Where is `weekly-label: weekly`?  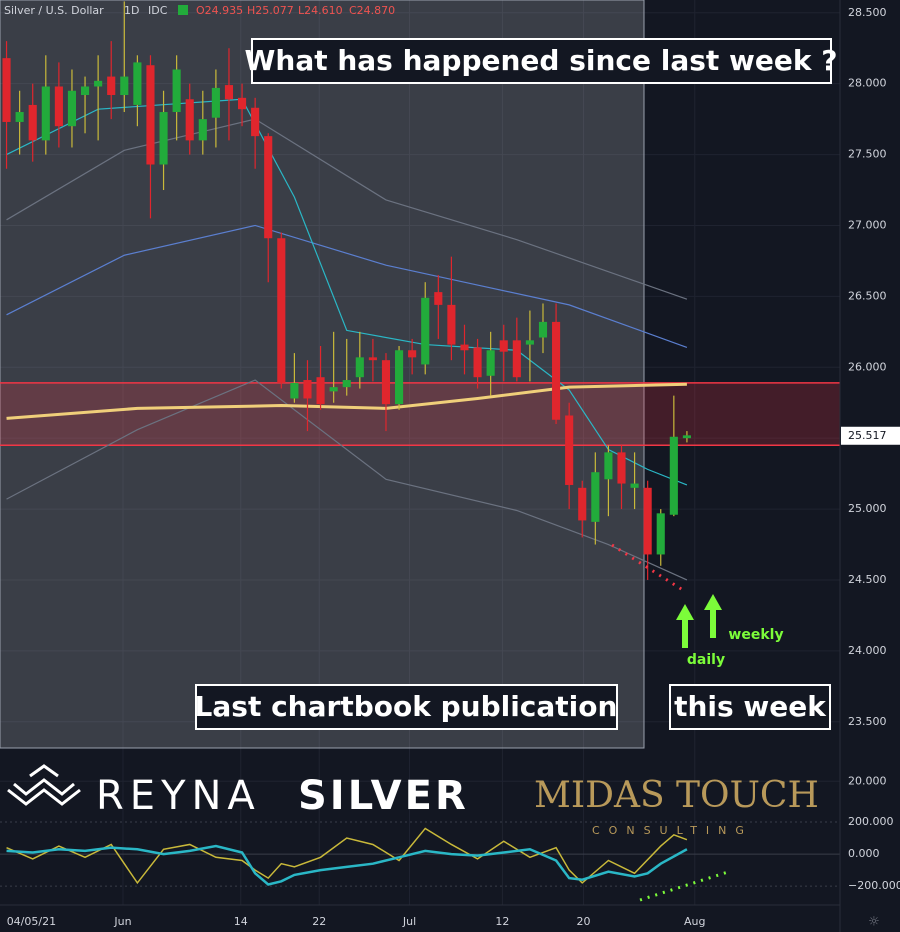
weekly-label: weekly is located at coordinates (755, 635).